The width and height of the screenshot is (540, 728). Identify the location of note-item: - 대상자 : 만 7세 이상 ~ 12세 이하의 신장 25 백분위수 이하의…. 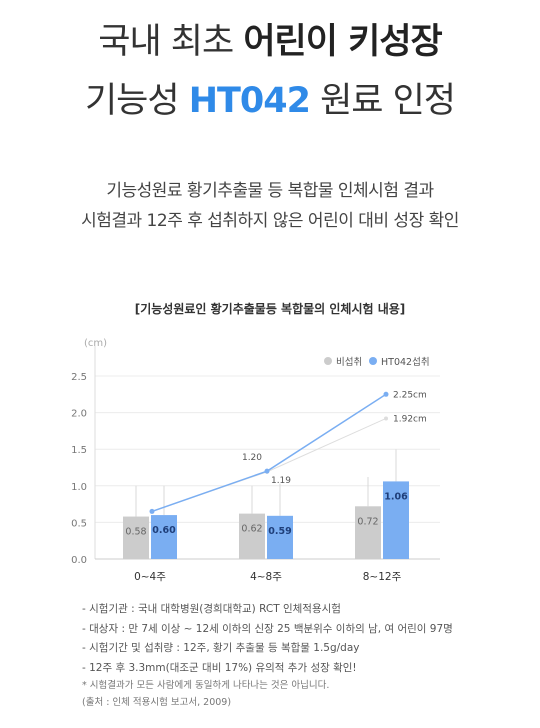
(267, 628).